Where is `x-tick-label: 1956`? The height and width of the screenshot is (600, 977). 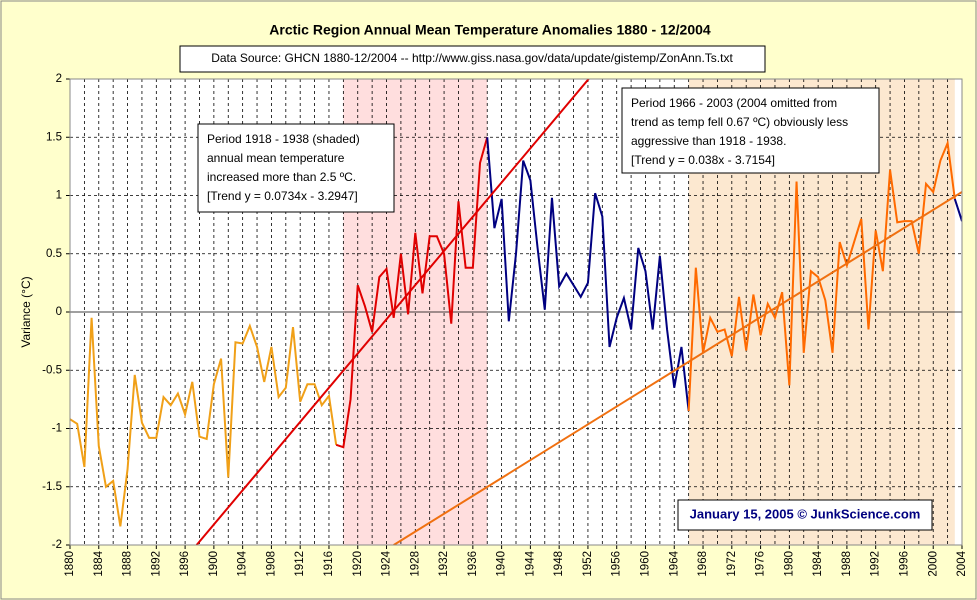 x-tick-label: 1956 is located at coordinates (617, 564).